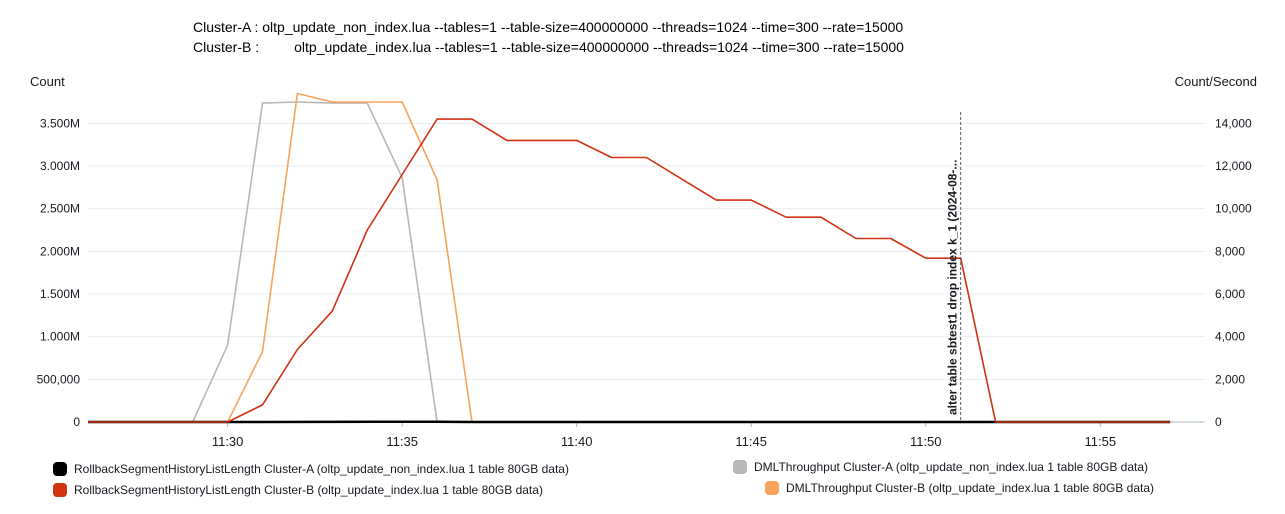  Describe the element at coordinates (1215, 81) in the screenshot. I see `right-axis-title: Count/Second` at that location.